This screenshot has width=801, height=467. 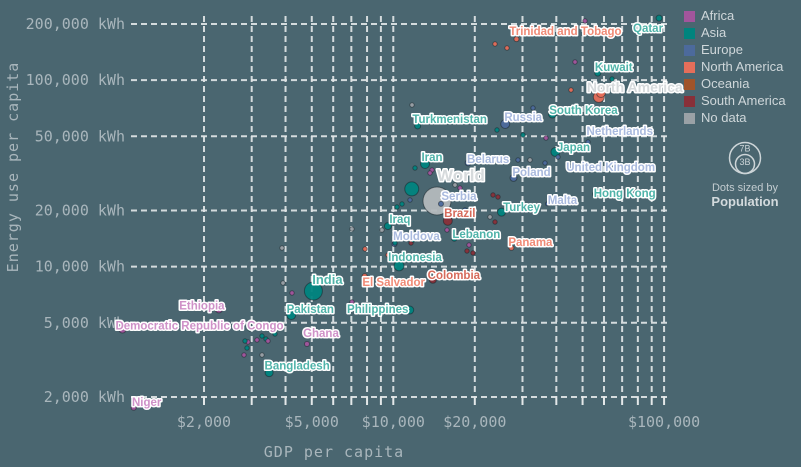 I want to click on dot-united-kingdom, so click(x=570, y=168).